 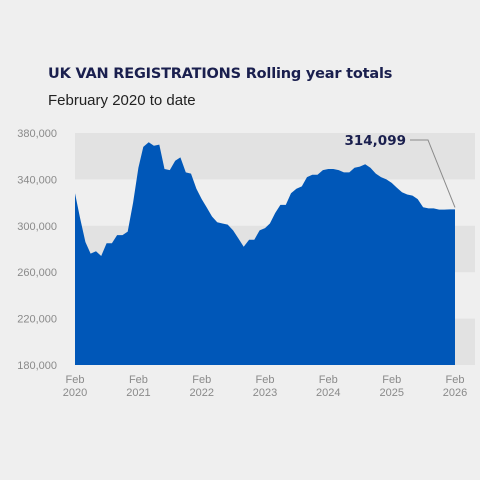 I want to click on callout-leader-line, so click(x=433, y=173).